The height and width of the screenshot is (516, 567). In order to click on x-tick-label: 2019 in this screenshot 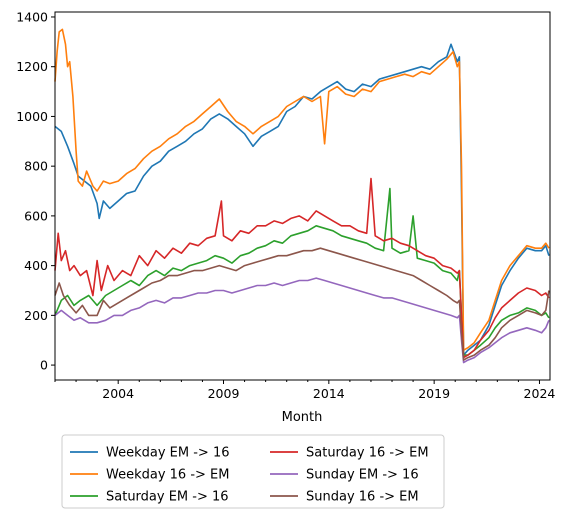, I will do `click(434, 393)`.